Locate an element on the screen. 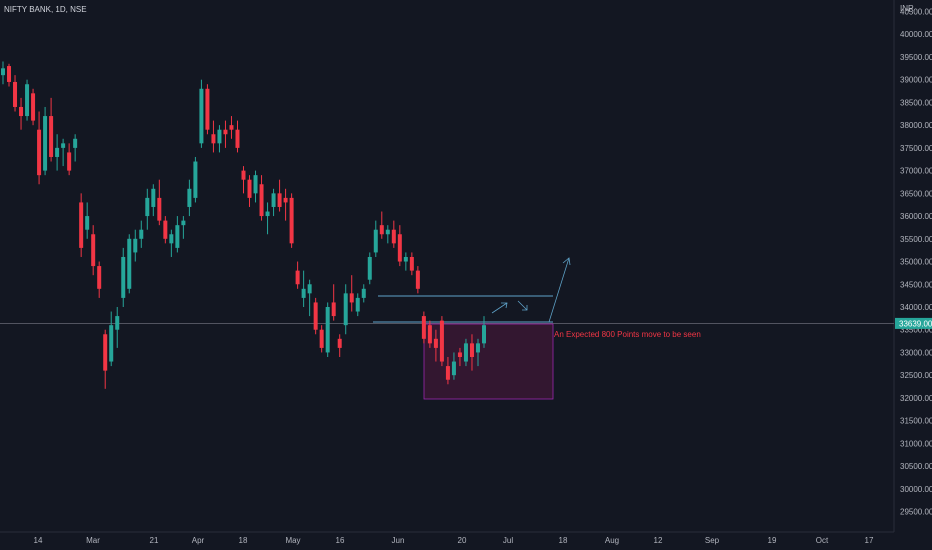 The image size is (932, 550). price-tick-label: 40500.00 is located at coordinates (916, 12).